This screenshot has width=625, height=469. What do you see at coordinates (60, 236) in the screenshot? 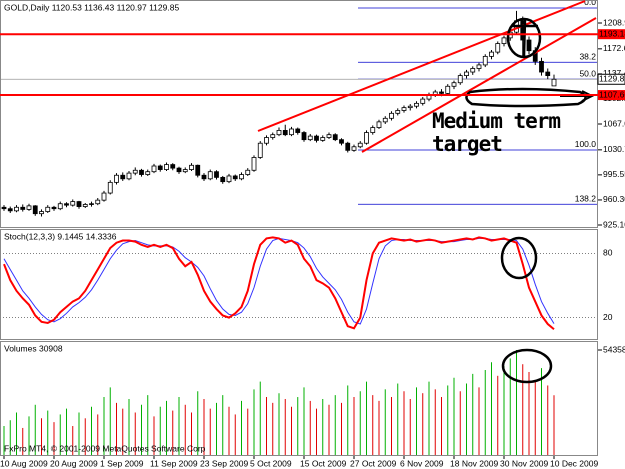
I see `stoch-title: Stoch(12,3,3) 9.1445 14.3336` at bounding box center [60, 236].